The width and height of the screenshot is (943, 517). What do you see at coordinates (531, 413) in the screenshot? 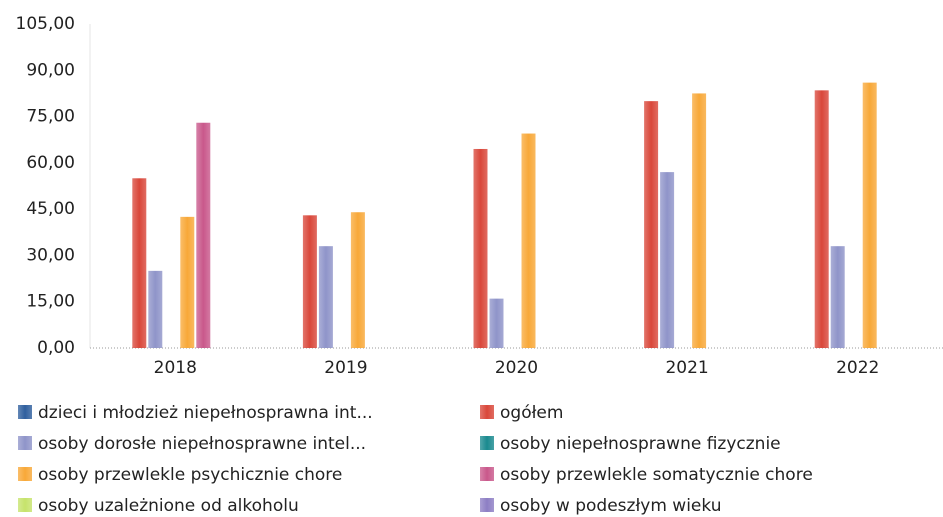
I see `legend-label: ogółem` at bounding box center [531, 413].